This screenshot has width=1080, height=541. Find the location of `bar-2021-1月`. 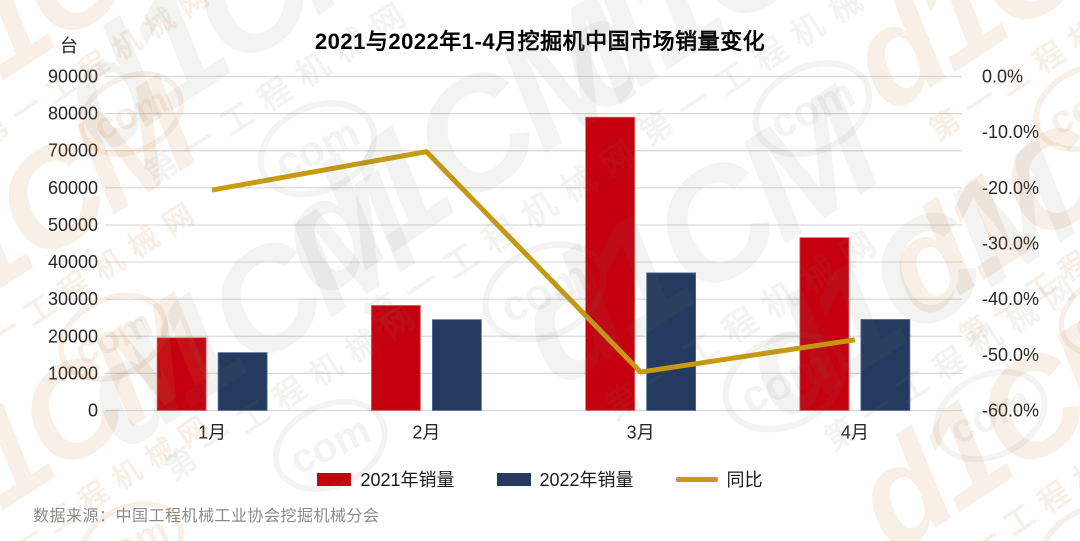

bar-2021-1月 is located at coordinates (181, 374).